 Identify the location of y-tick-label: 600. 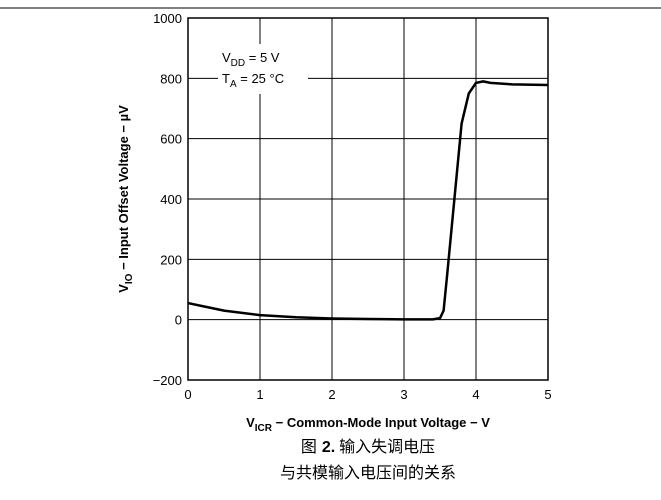
(171, 139).